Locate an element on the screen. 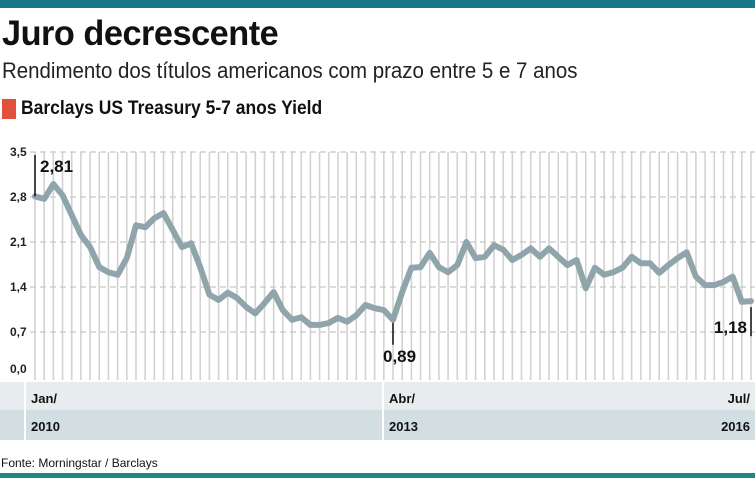 The width and height of the screenshot is (755, 478). x-axis-year-band is located at coordinates (377, 425).